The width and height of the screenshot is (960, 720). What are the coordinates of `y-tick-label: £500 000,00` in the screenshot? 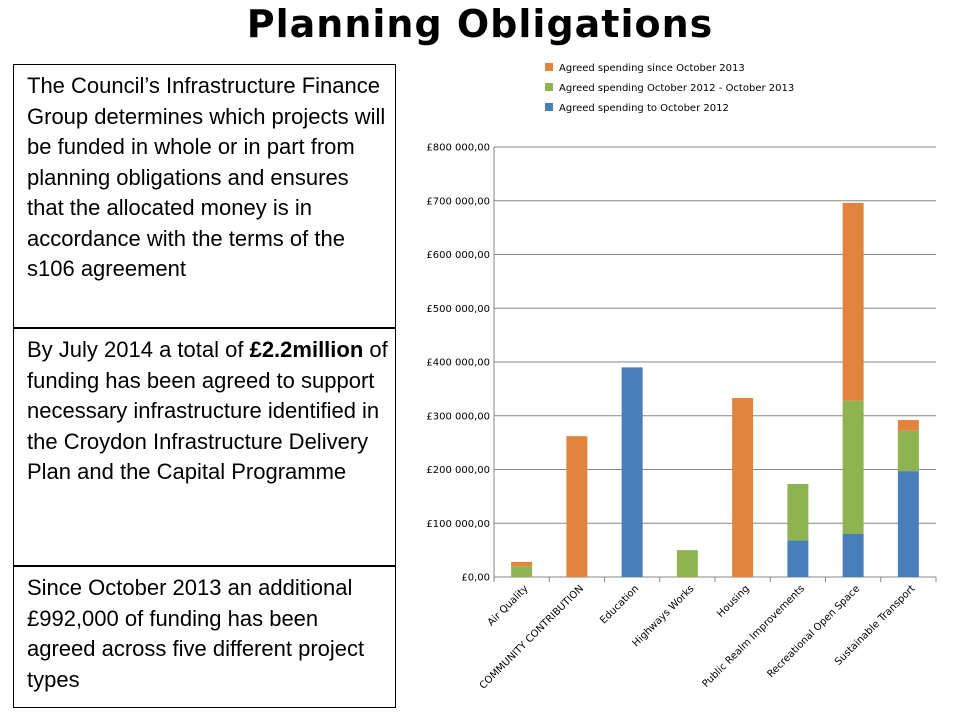 It's located at (458, 309).